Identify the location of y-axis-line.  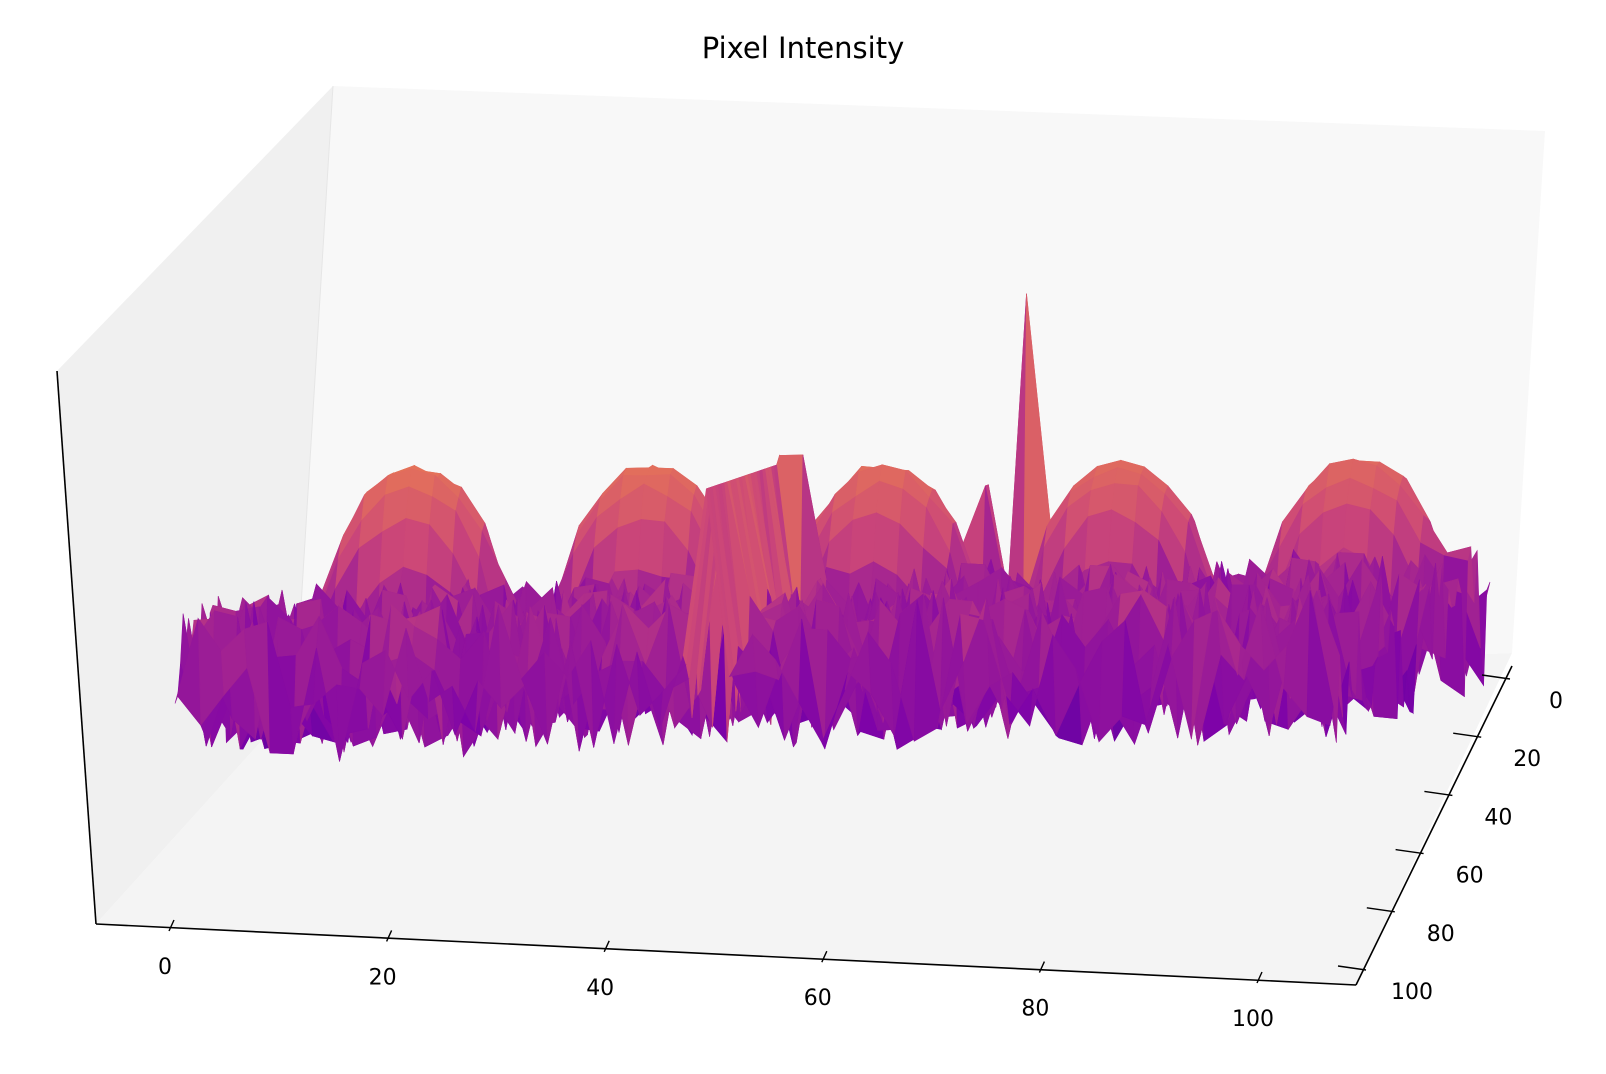
(1434, 825).